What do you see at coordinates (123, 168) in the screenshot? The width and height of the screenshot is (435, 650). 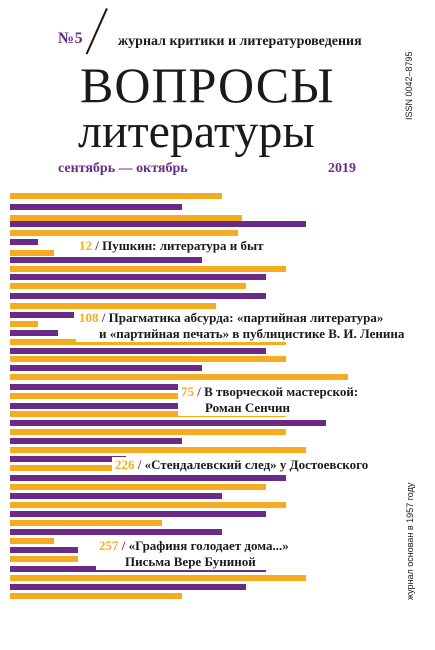 I see `issue-months: сентябрь — октябрь` at bounding box center [123, 168].